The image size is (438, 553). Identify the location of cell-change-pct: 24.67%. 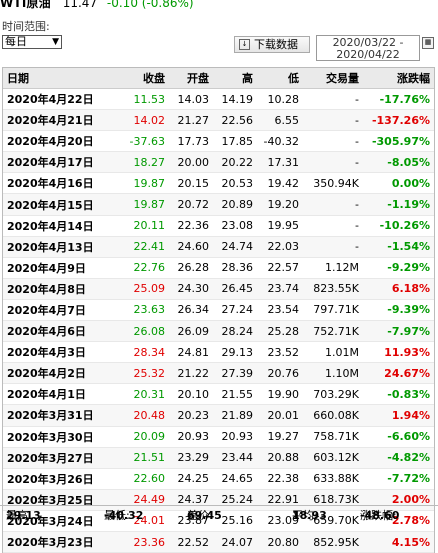
(398, 373).